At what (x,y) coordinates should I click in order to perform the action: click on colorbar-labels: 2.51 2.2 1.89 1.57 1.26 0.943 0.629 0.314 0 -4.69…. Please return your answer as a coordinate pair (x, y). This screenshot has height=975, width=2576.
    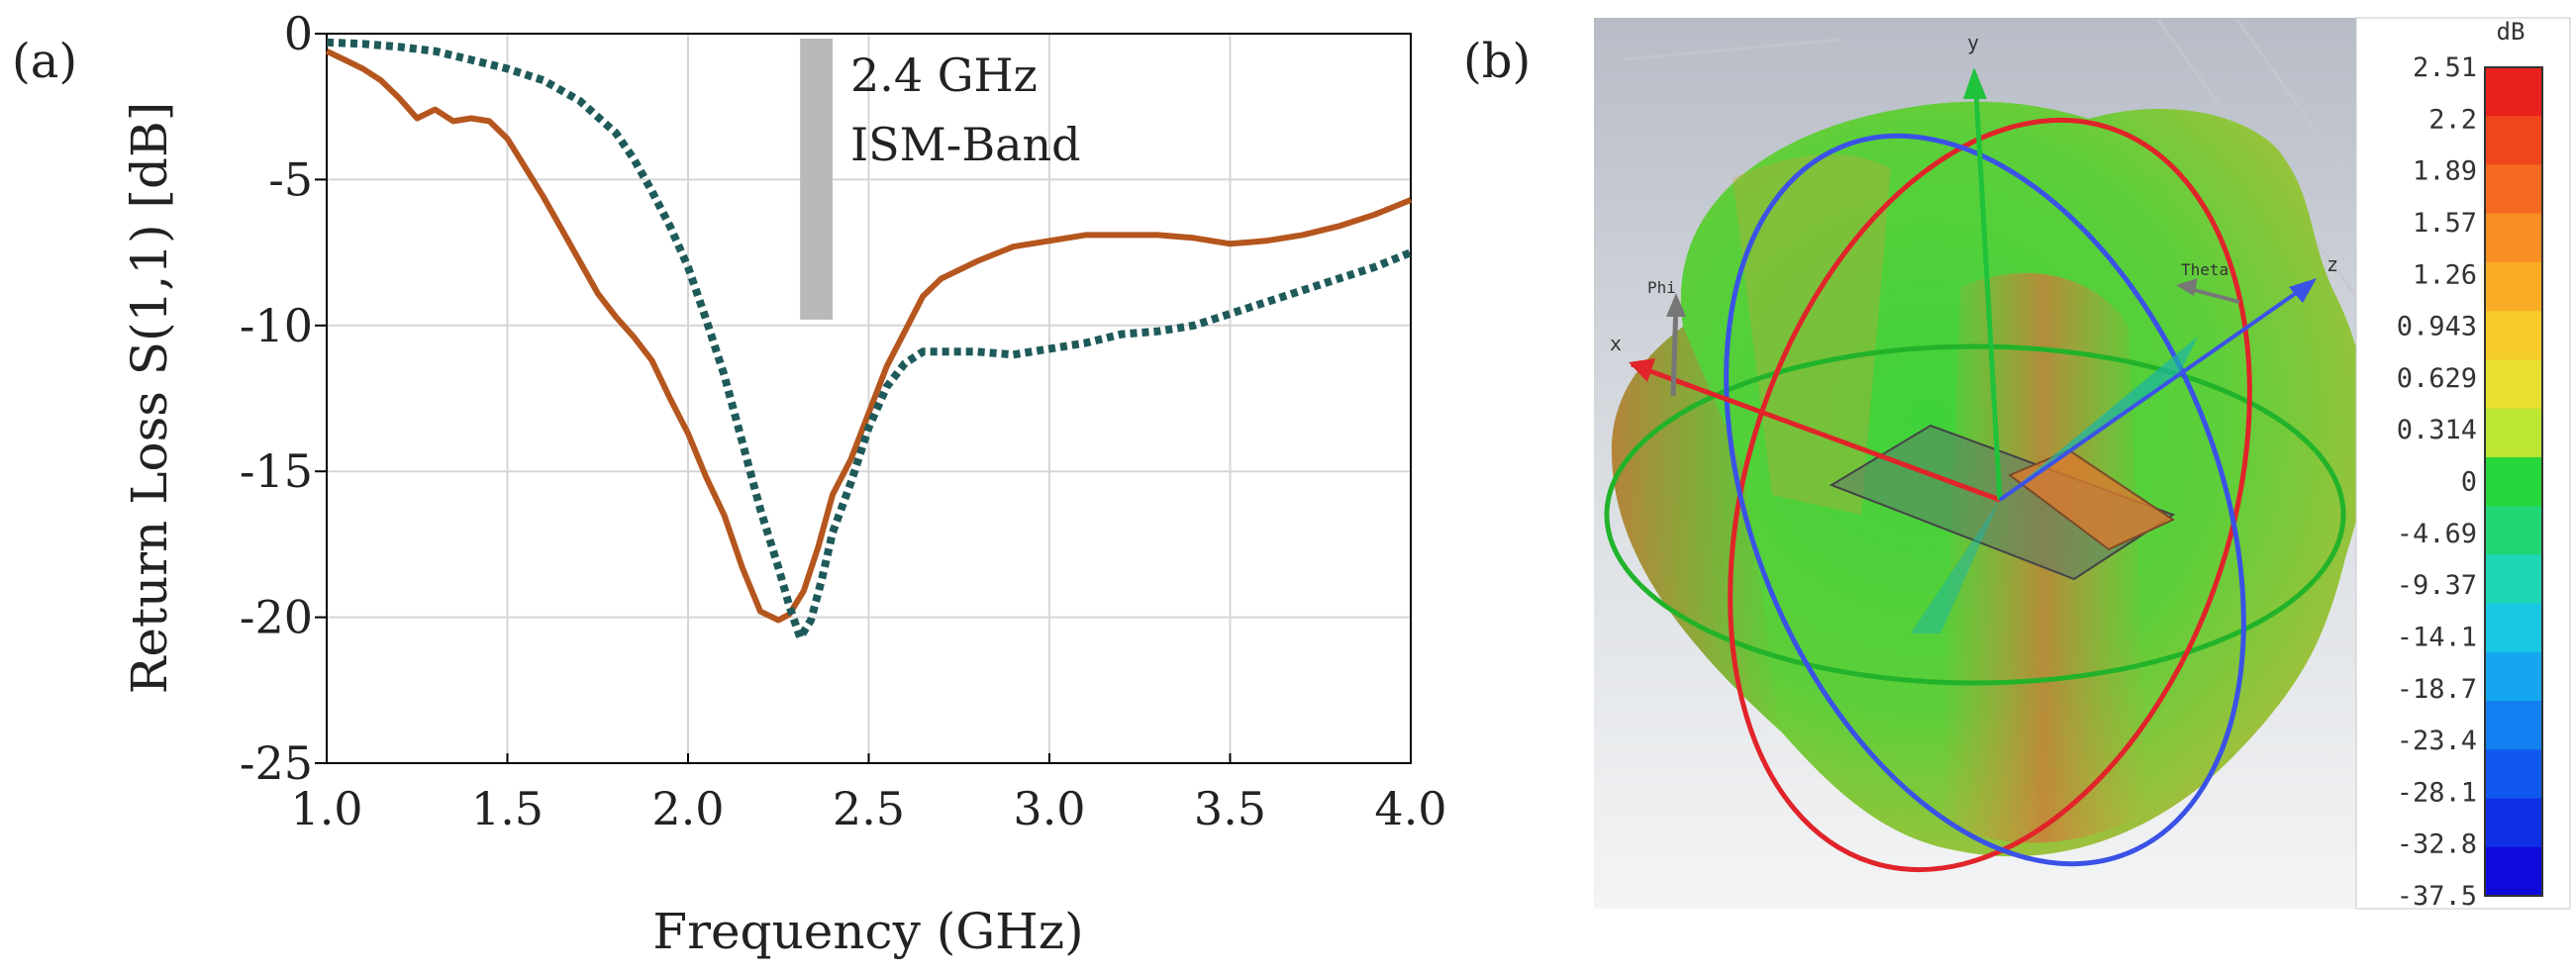
    Looking at the image, I should click on (2437, 482).